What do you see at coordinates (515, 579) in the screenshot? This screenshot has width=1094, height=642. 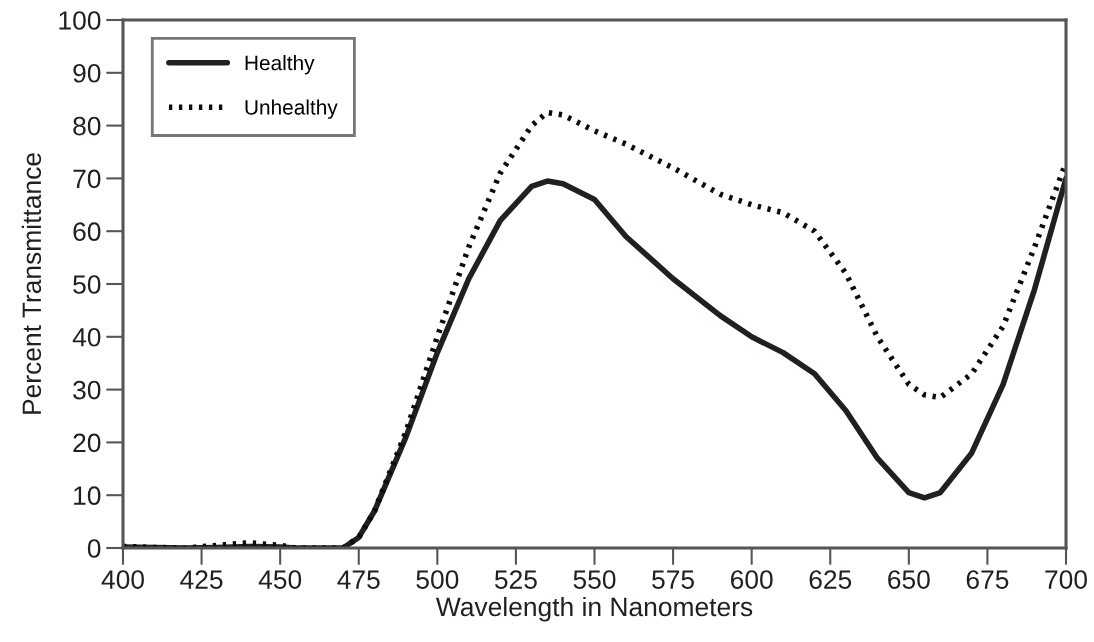 I see `x-tick-label: 525` at bounding box center [515, 579].